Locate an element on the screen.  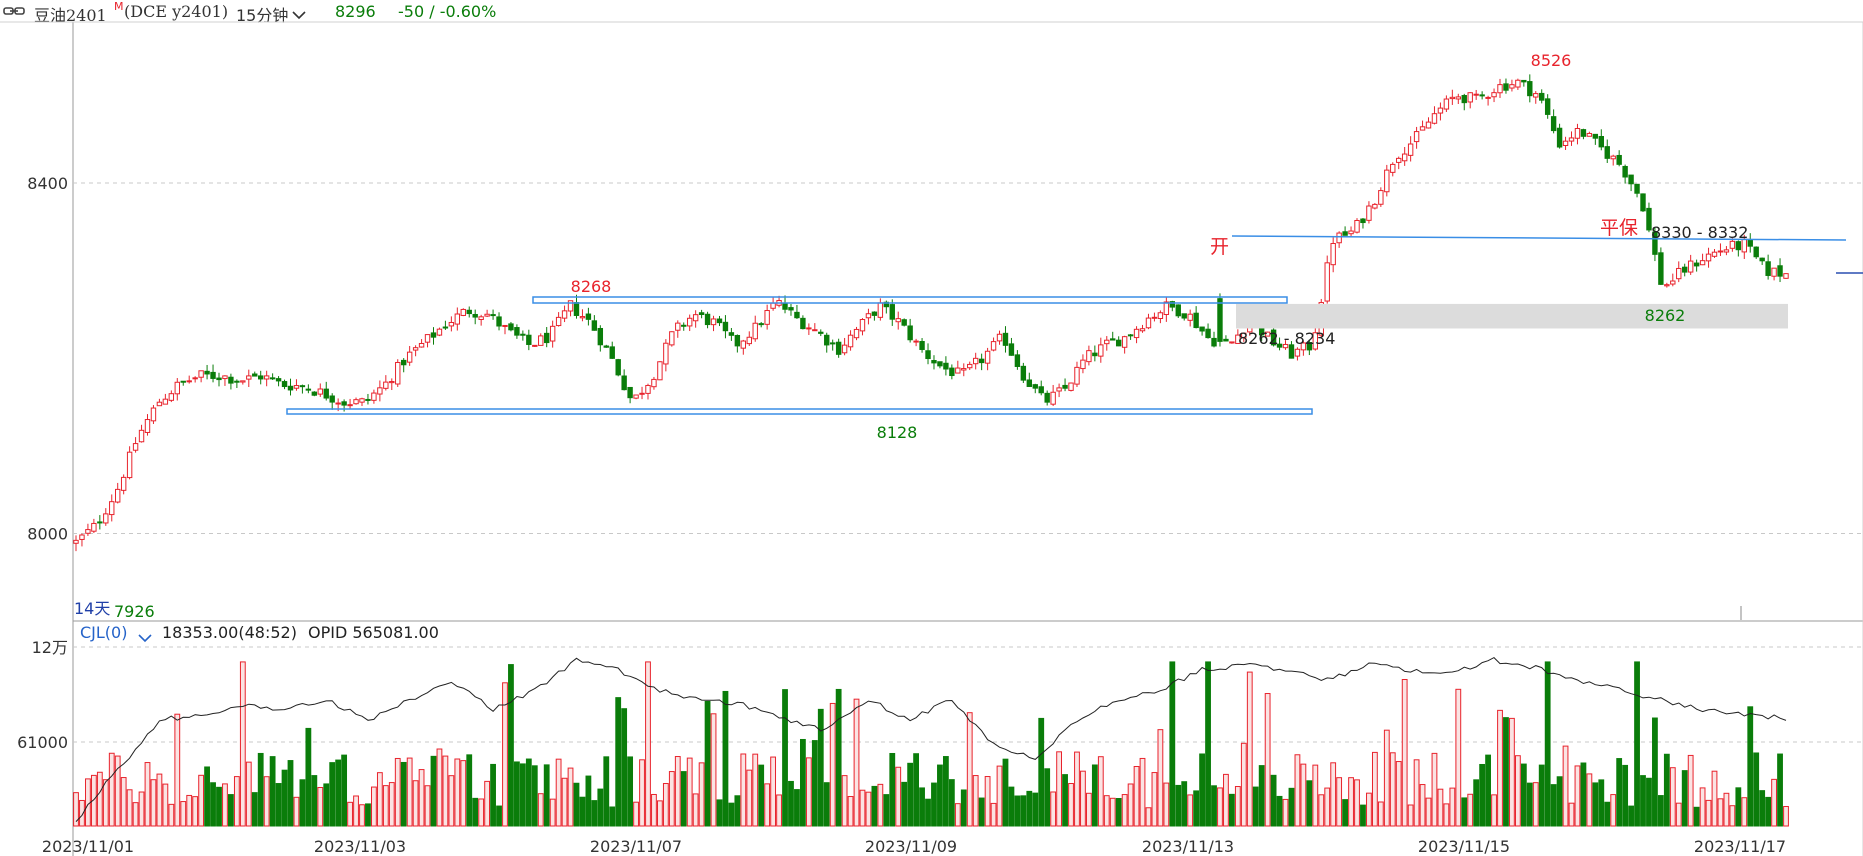
main-contract-flag: M is located at coordinates (119, 6).